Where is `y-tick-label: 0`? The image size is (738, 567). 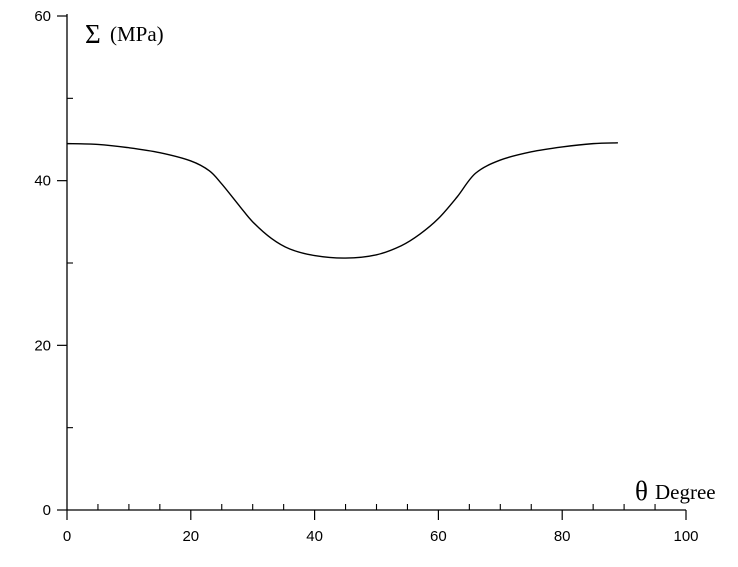
y-tick-label: 0 is located at coordinates (47, 510).